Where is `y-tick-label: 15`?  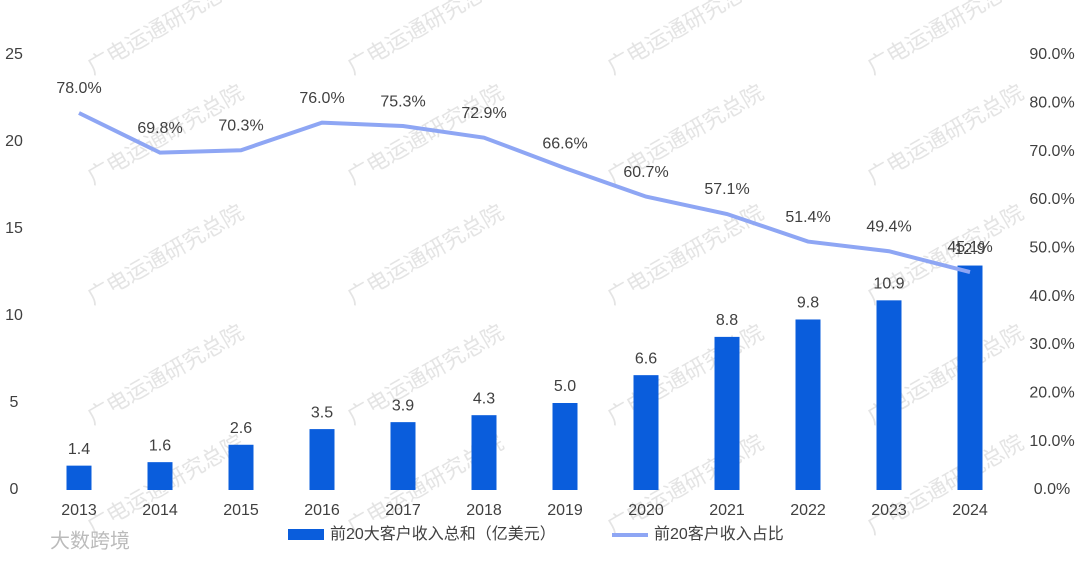
y-tick-label: 15 is located at coordinates (14, 228).